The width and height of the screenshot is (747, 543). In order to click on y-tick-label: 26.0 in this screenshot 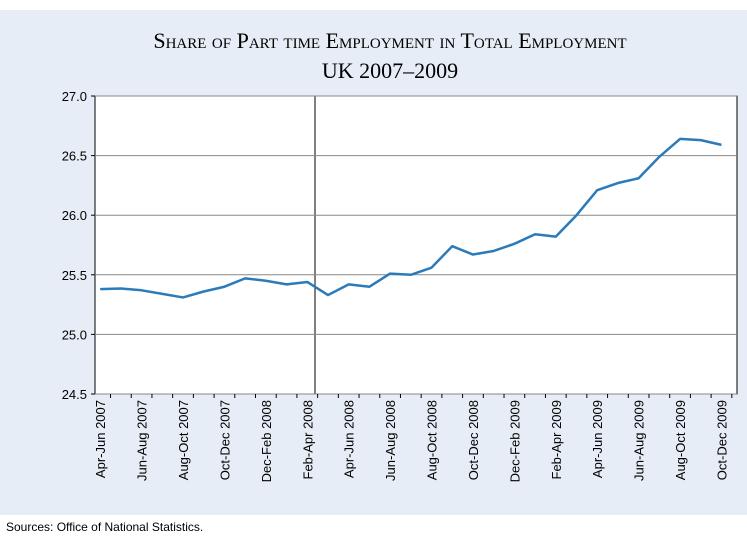, I will do `click(74, 215)`.